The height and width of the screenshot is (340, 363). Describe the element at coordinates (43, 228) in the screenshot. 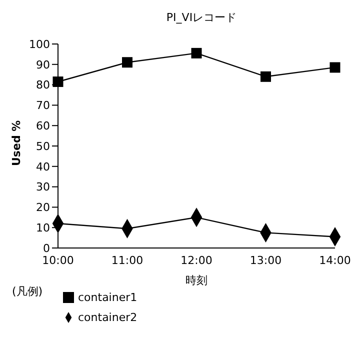

I see `y-tick-label: 10` at that location.